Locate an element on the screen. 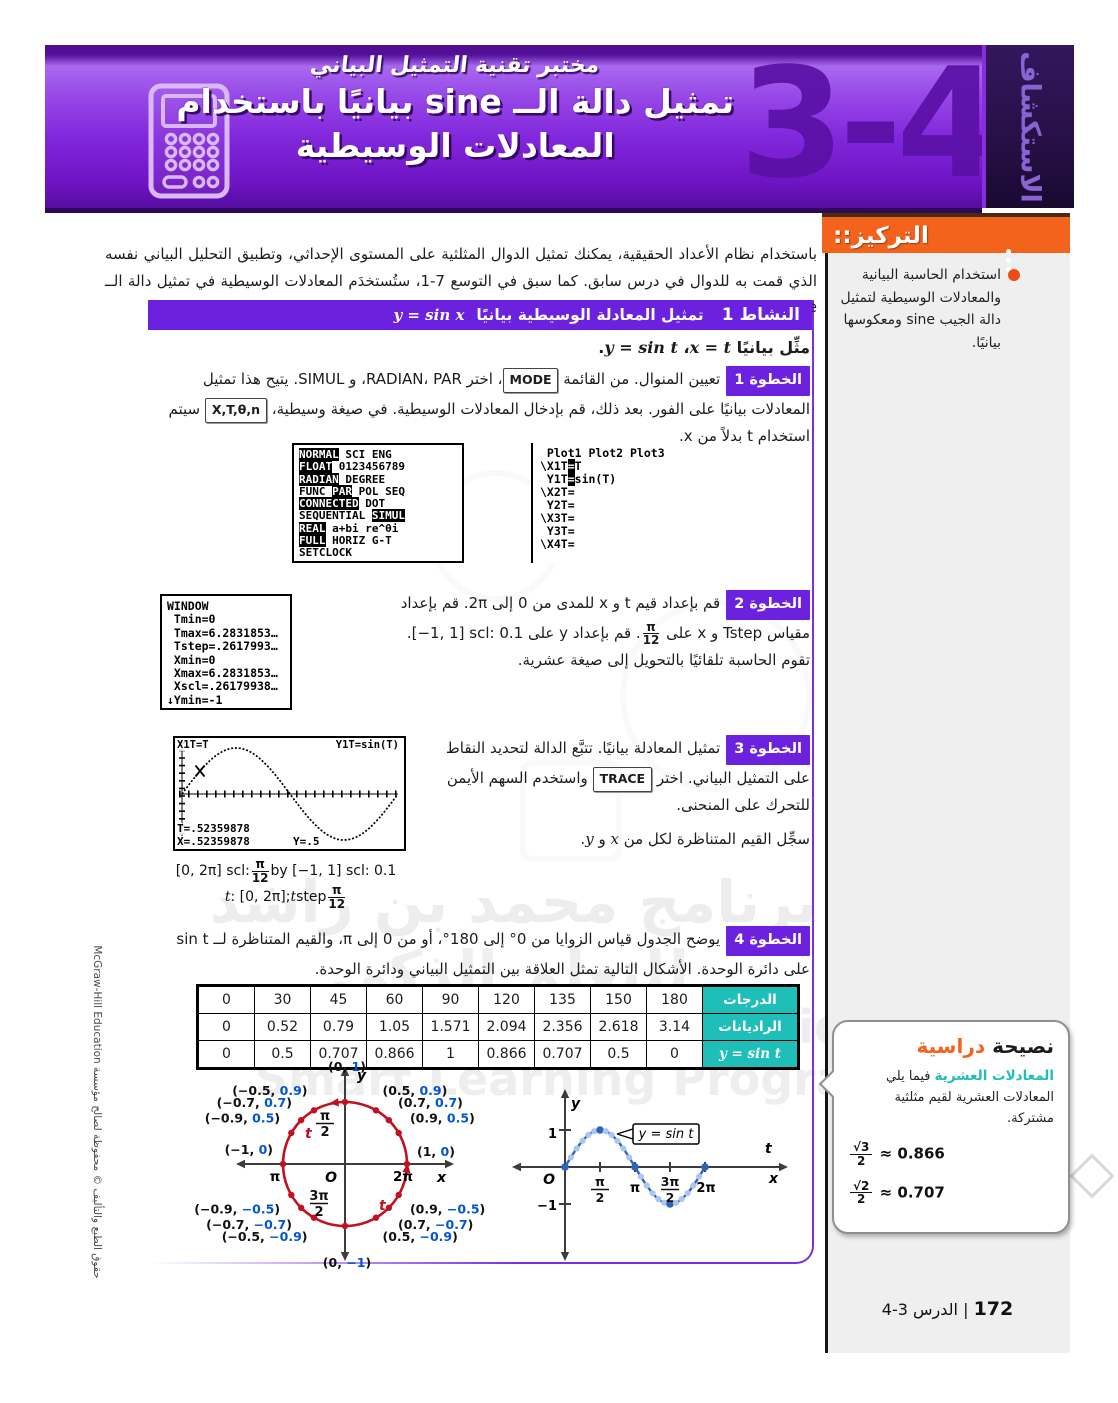  trace-readout-t: T=.52359878 is located at coordinates (213, 829).